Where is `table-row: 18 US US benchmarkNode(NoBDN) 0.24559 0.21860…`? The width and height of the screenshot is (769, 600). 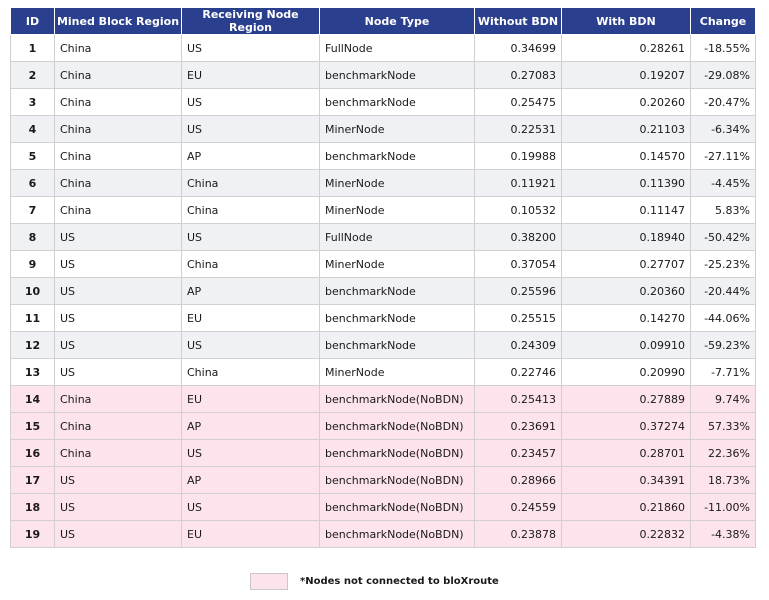
table-row: 18 US US benchmarkNode(NoBDN) 0.24559 0.21860… is located at coordinates (383, 507).